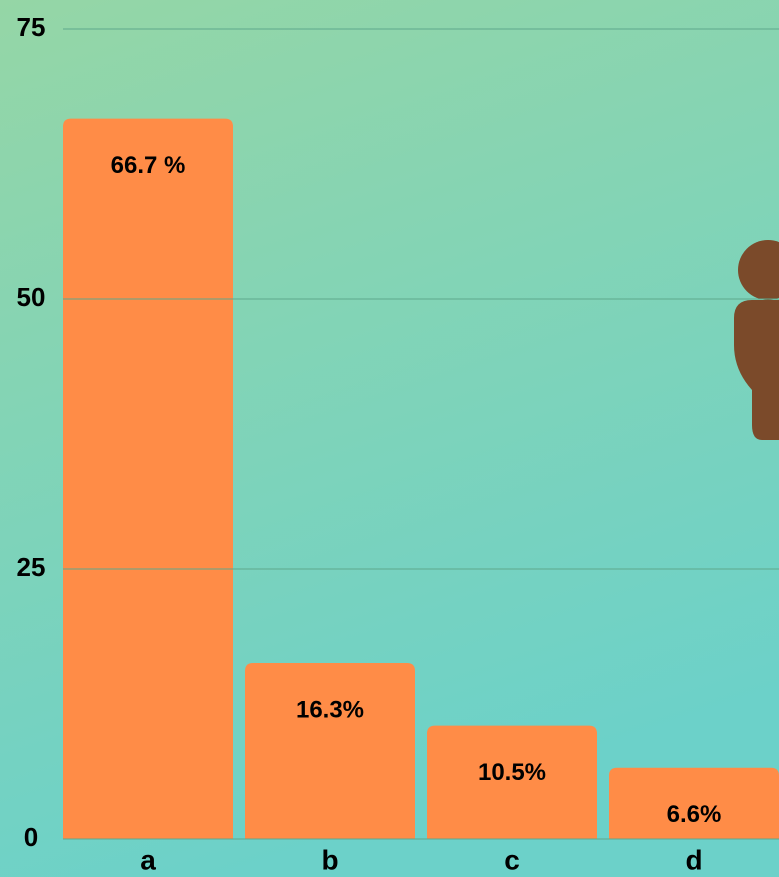 The width and height of the screenshot is (779, 877). What do you see at coordinates (31, 837) in the screenshot?
I see `y-tick-label: 0` at bounding box center [31, 837].